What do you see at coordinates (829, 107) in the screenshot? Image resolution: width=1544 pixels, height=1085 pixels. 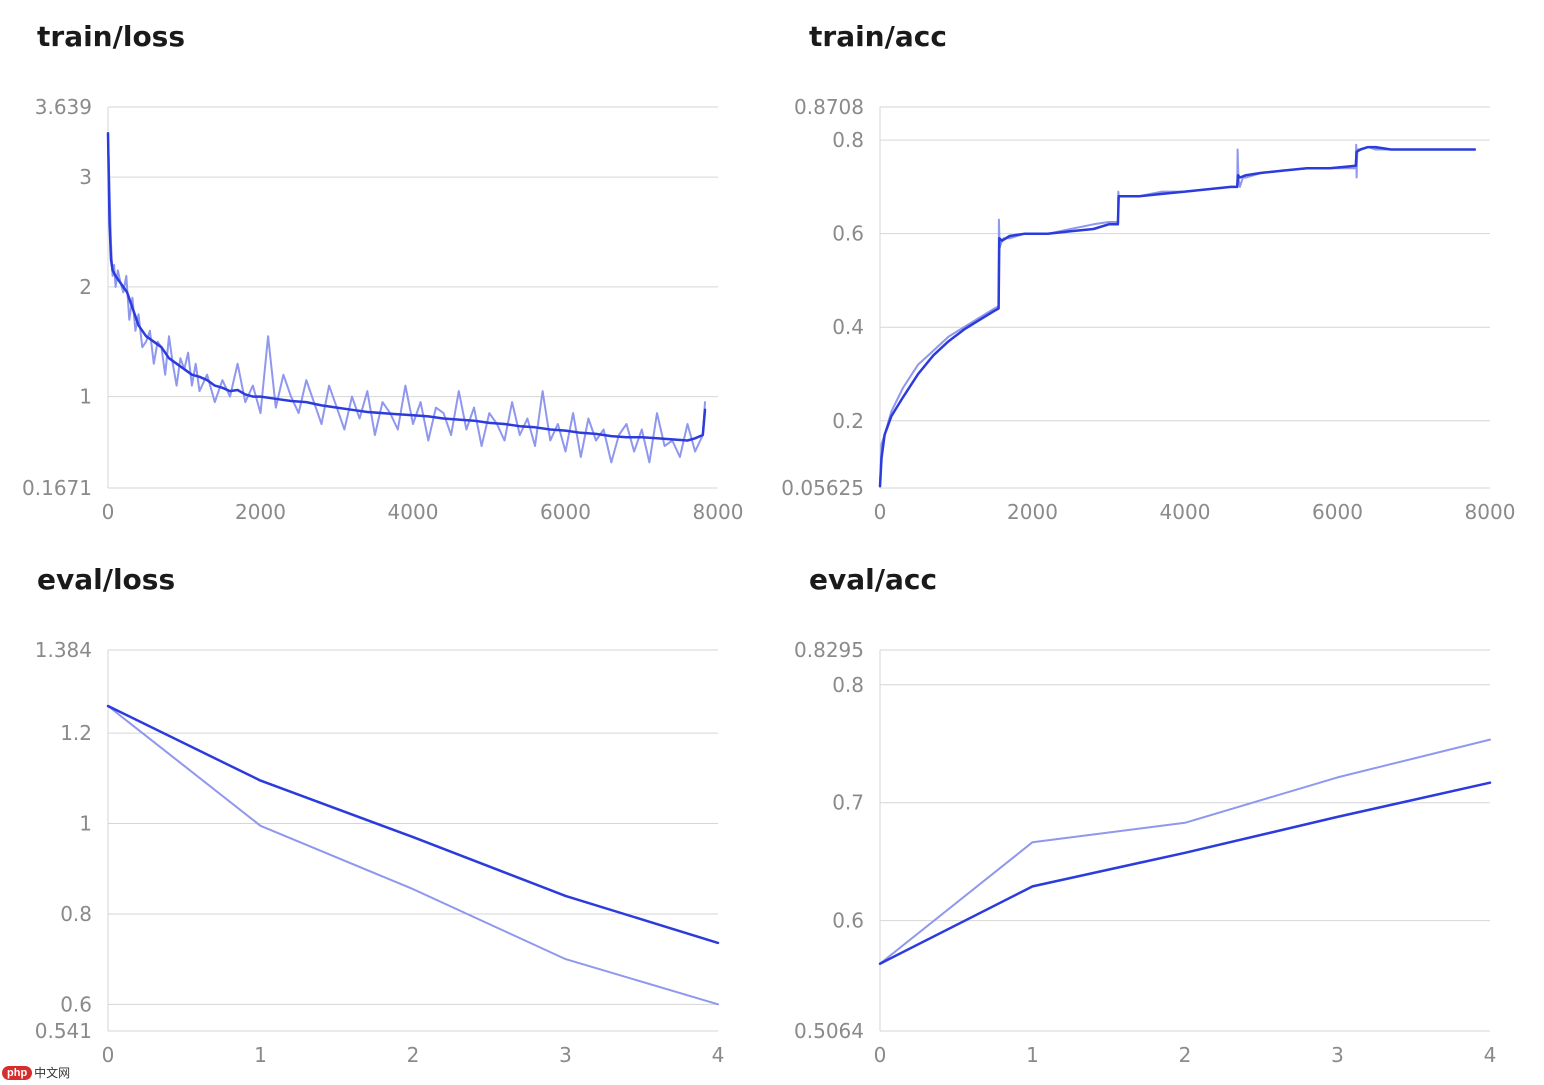 I see `y-tick-label: 0.8708` at bounding box center [829, 107].